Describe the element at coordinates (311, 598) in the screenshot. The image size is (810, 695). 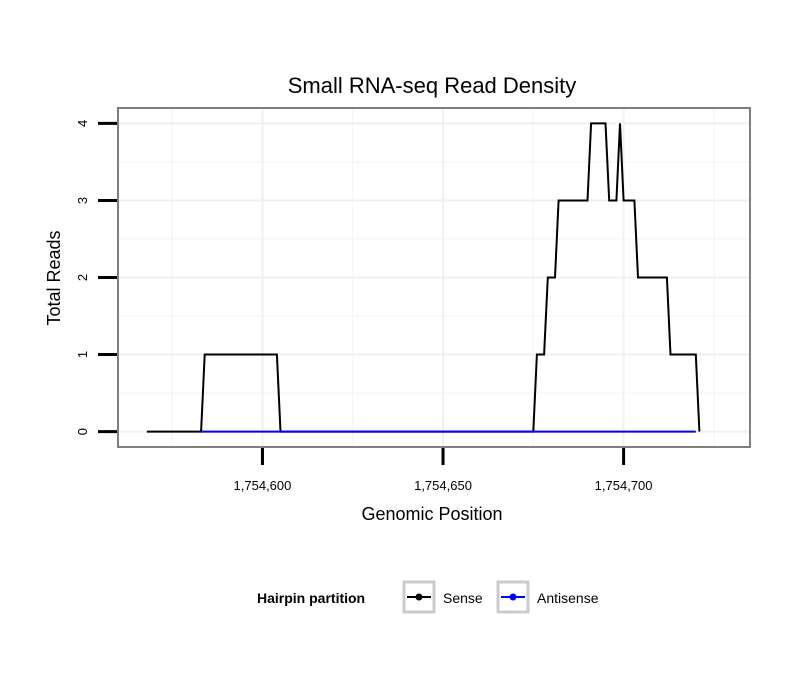
I see `legend-title: Hairpin partition` at that location.